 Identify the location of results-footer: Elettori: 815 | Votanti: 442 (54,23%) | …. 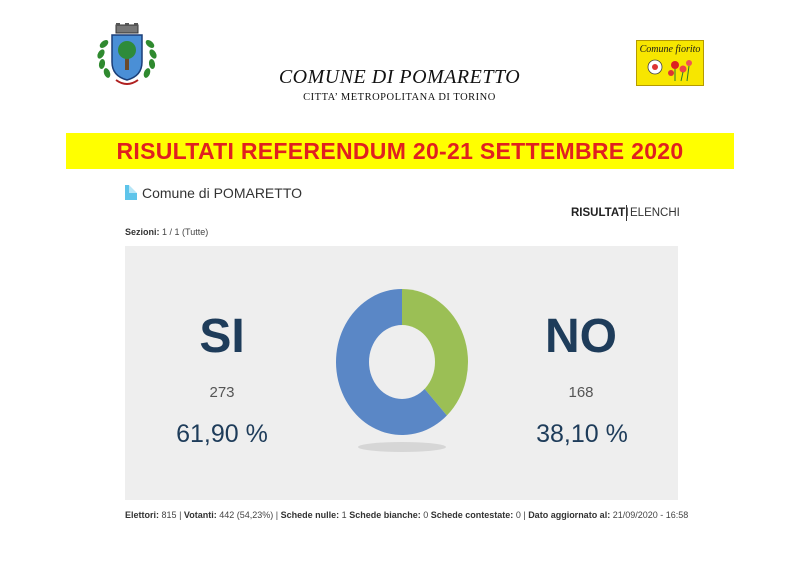
(407, 515).